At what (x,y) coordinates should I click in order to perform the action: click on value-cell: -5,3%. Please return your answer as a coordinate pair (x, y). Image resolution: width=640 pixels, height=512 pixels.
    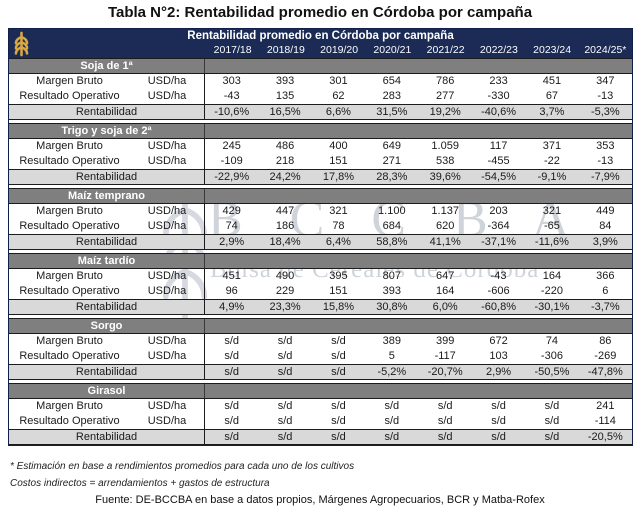
    Looking at the image, I should click on (605, 112).